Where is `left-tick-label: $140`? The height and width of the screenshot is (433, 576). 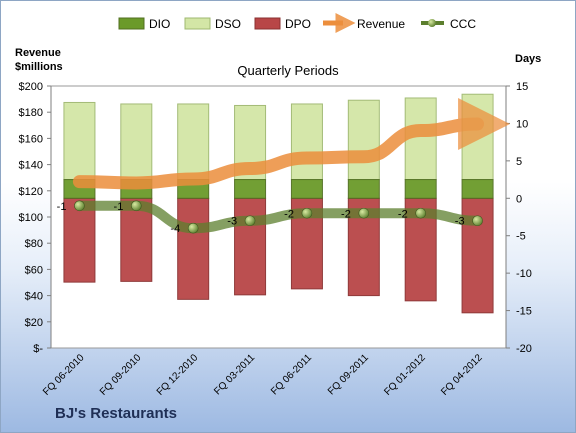 left-tick-label: $140 is located at coordinates (31, 166).